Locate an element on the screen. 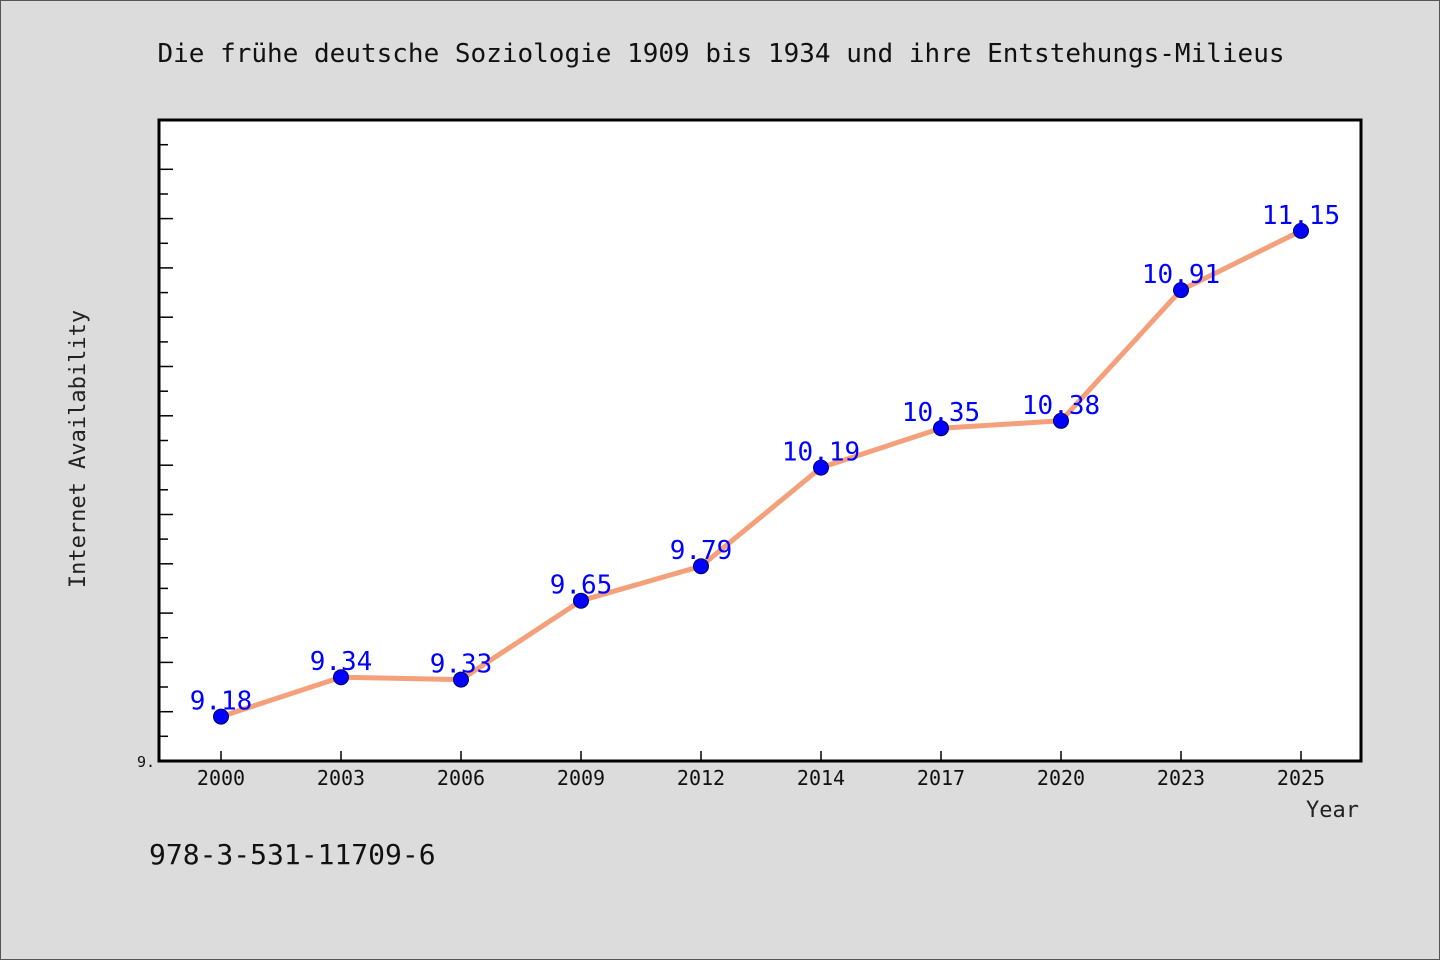 The width and height of the screenshot is (1440, 960). data-label: 9.34 is located at coordinates (341, 662).